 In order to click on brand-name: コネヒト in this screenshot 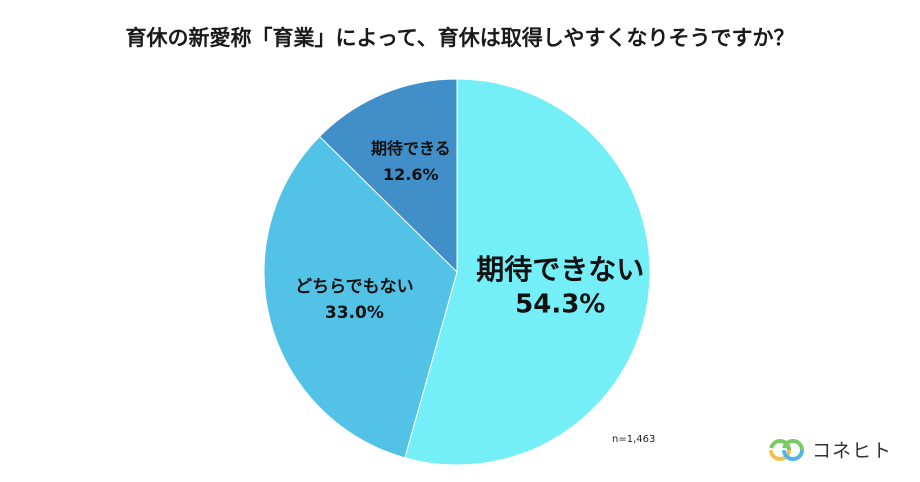, I will do `click(852, 451)`.